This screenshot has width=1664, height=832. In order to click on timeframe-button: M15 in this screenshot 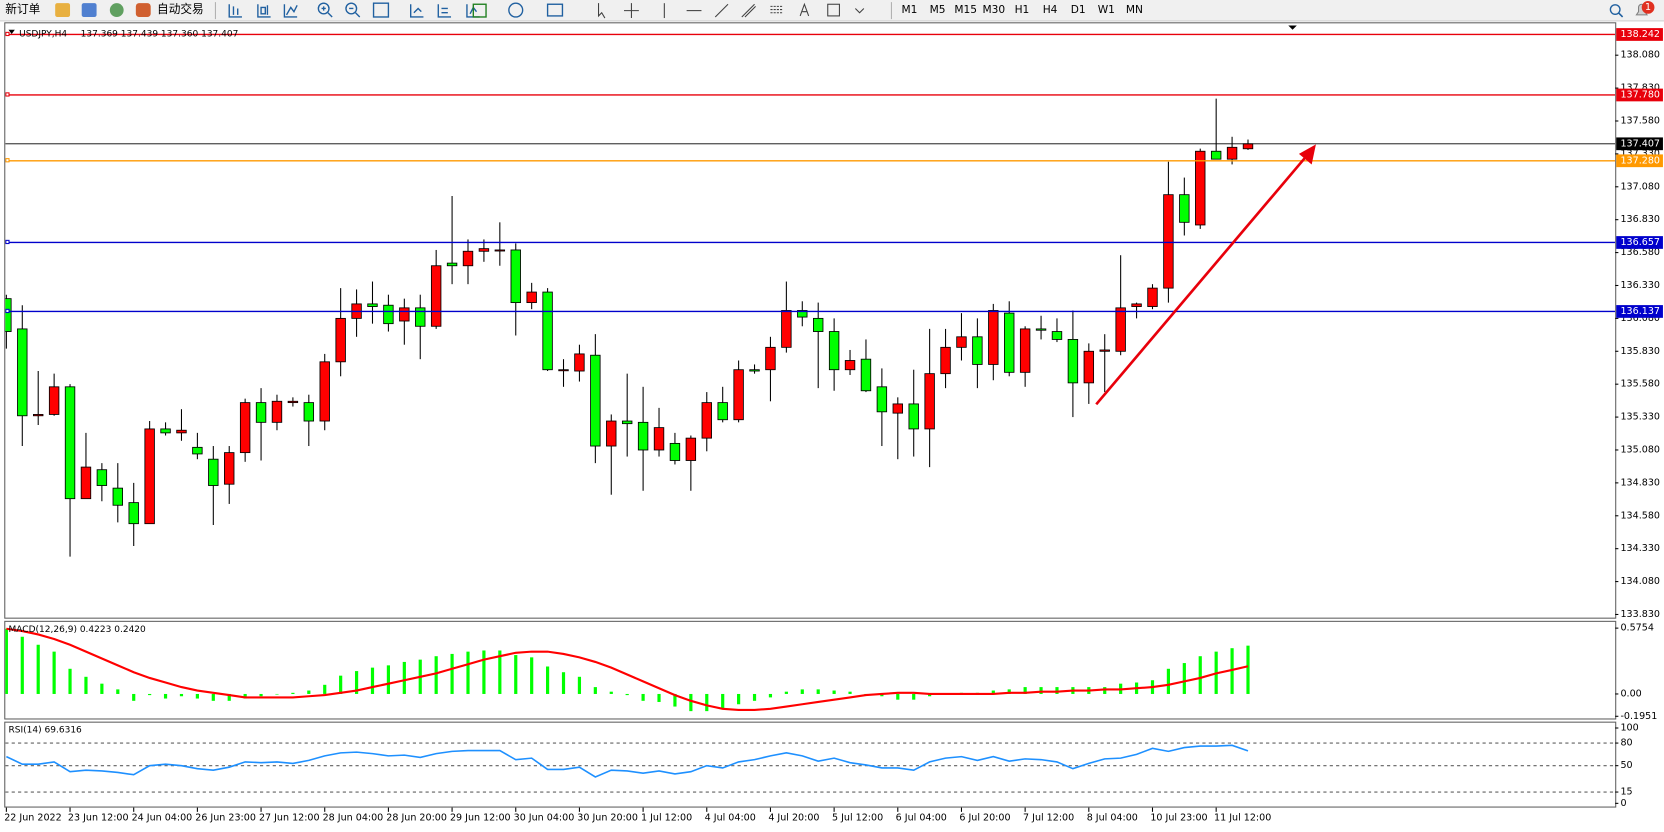, I will do `click(965, 9)`.